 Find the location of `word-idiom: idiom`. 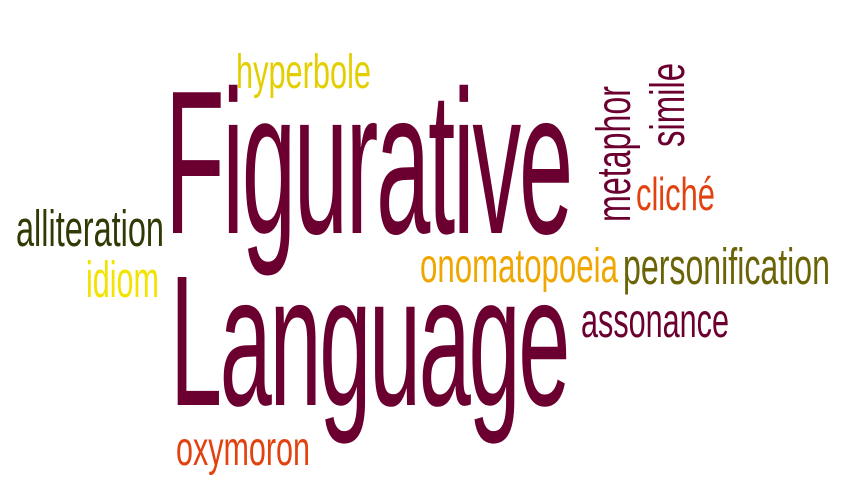

word-idiom: idiom is located at coordinates (122, 279).